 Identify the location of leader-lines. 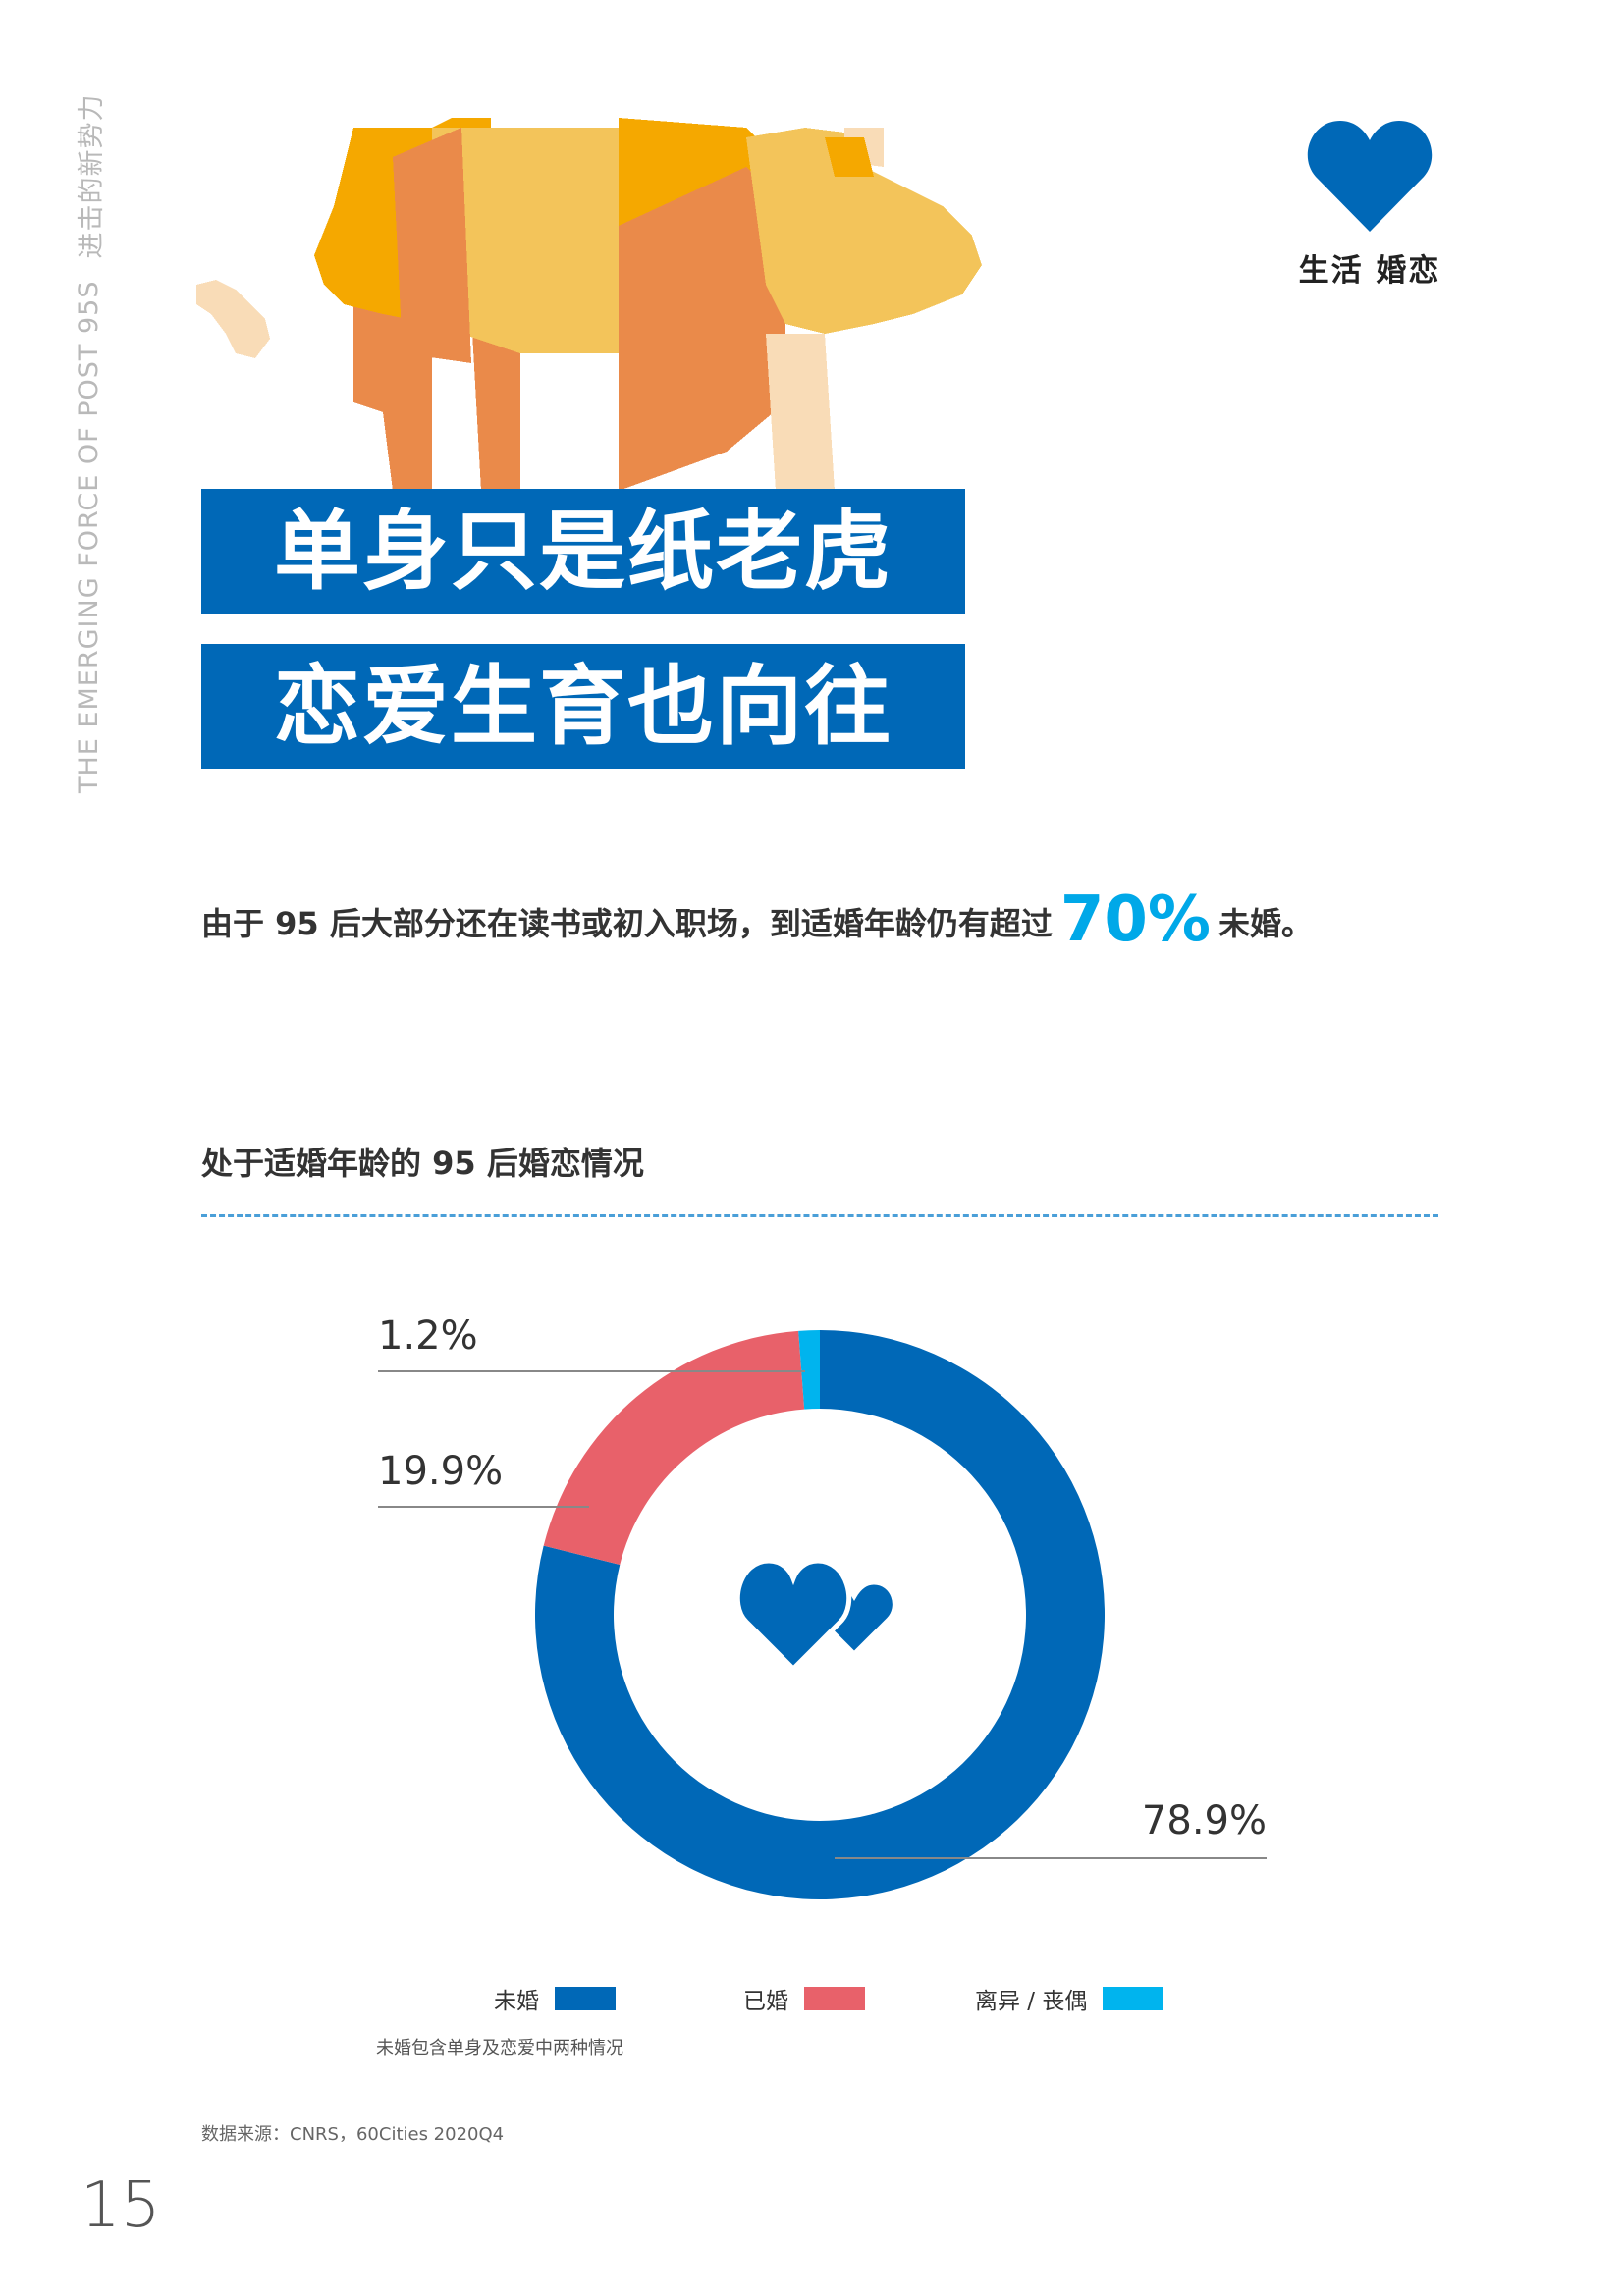
(822, 1614).